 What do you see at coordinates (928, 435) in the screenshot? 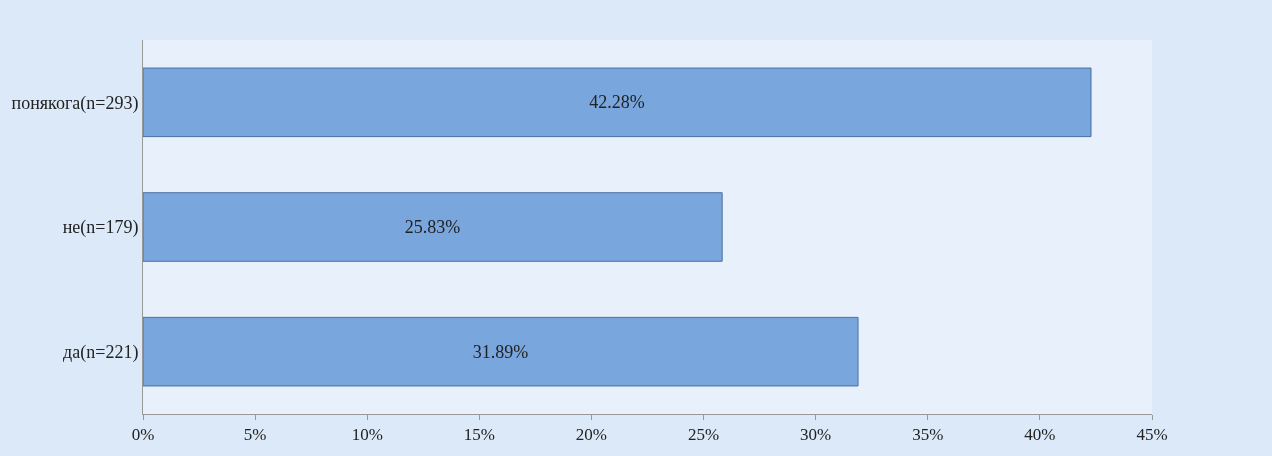
I see `x-tick-label: 35%` at bounding box center [928, 435].